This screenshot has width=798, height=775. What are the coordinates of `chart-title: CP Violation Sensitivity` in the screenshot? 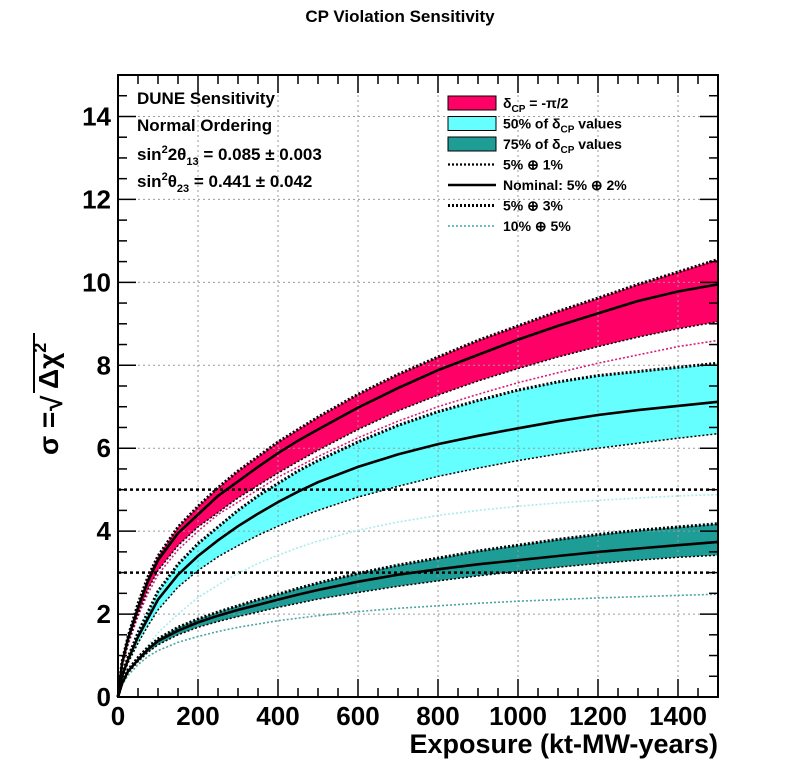 It's located at (400, 16).